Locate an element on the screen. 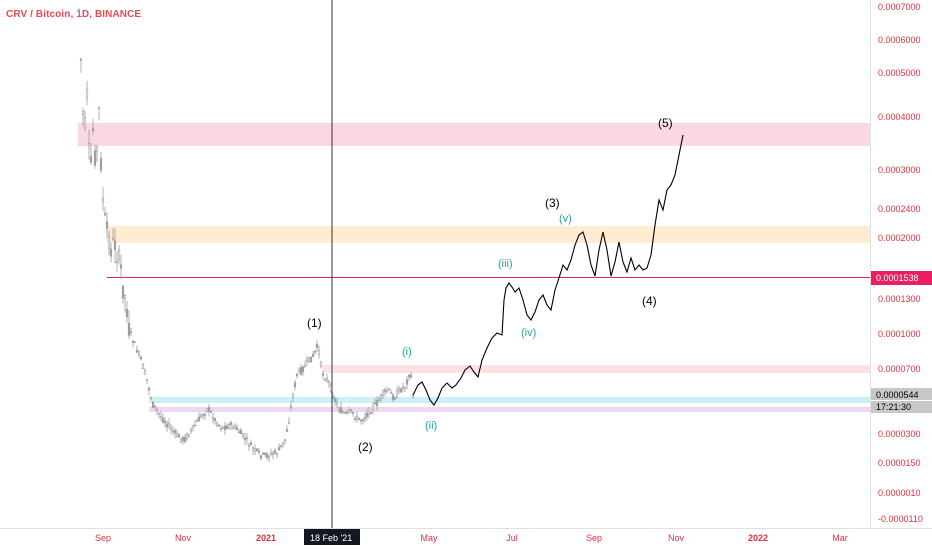  zone-support-cyan is located at coordinates (509, 400).